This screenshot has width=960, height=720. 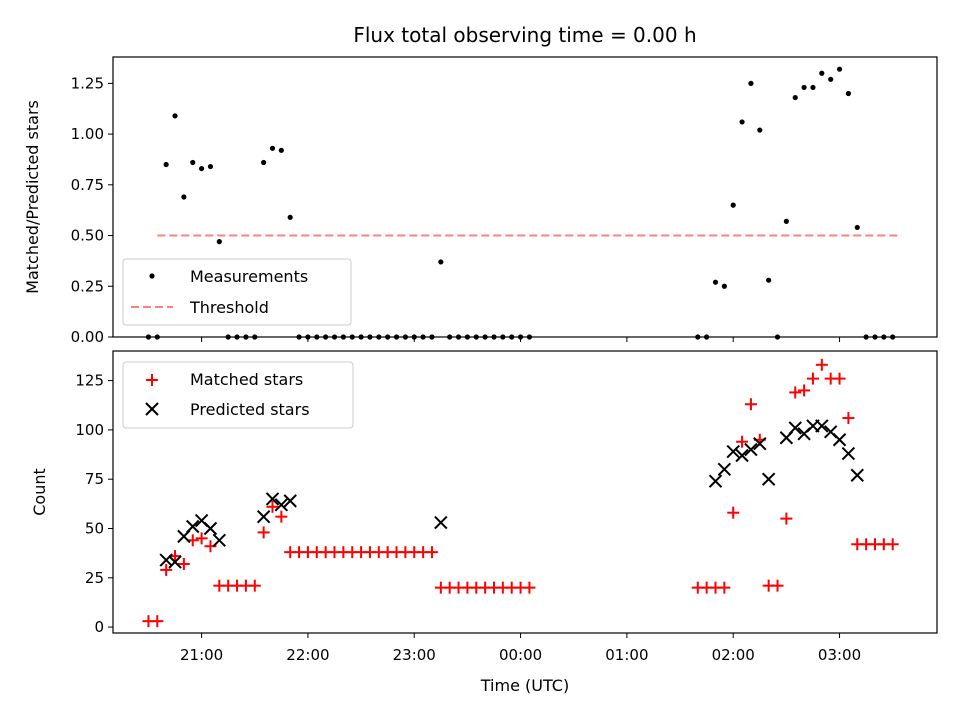 What do you see at coordinates (94, 528) in the screenshot?
I see `bottom-y-tick-label: 50` at bounding box center [94, 528].